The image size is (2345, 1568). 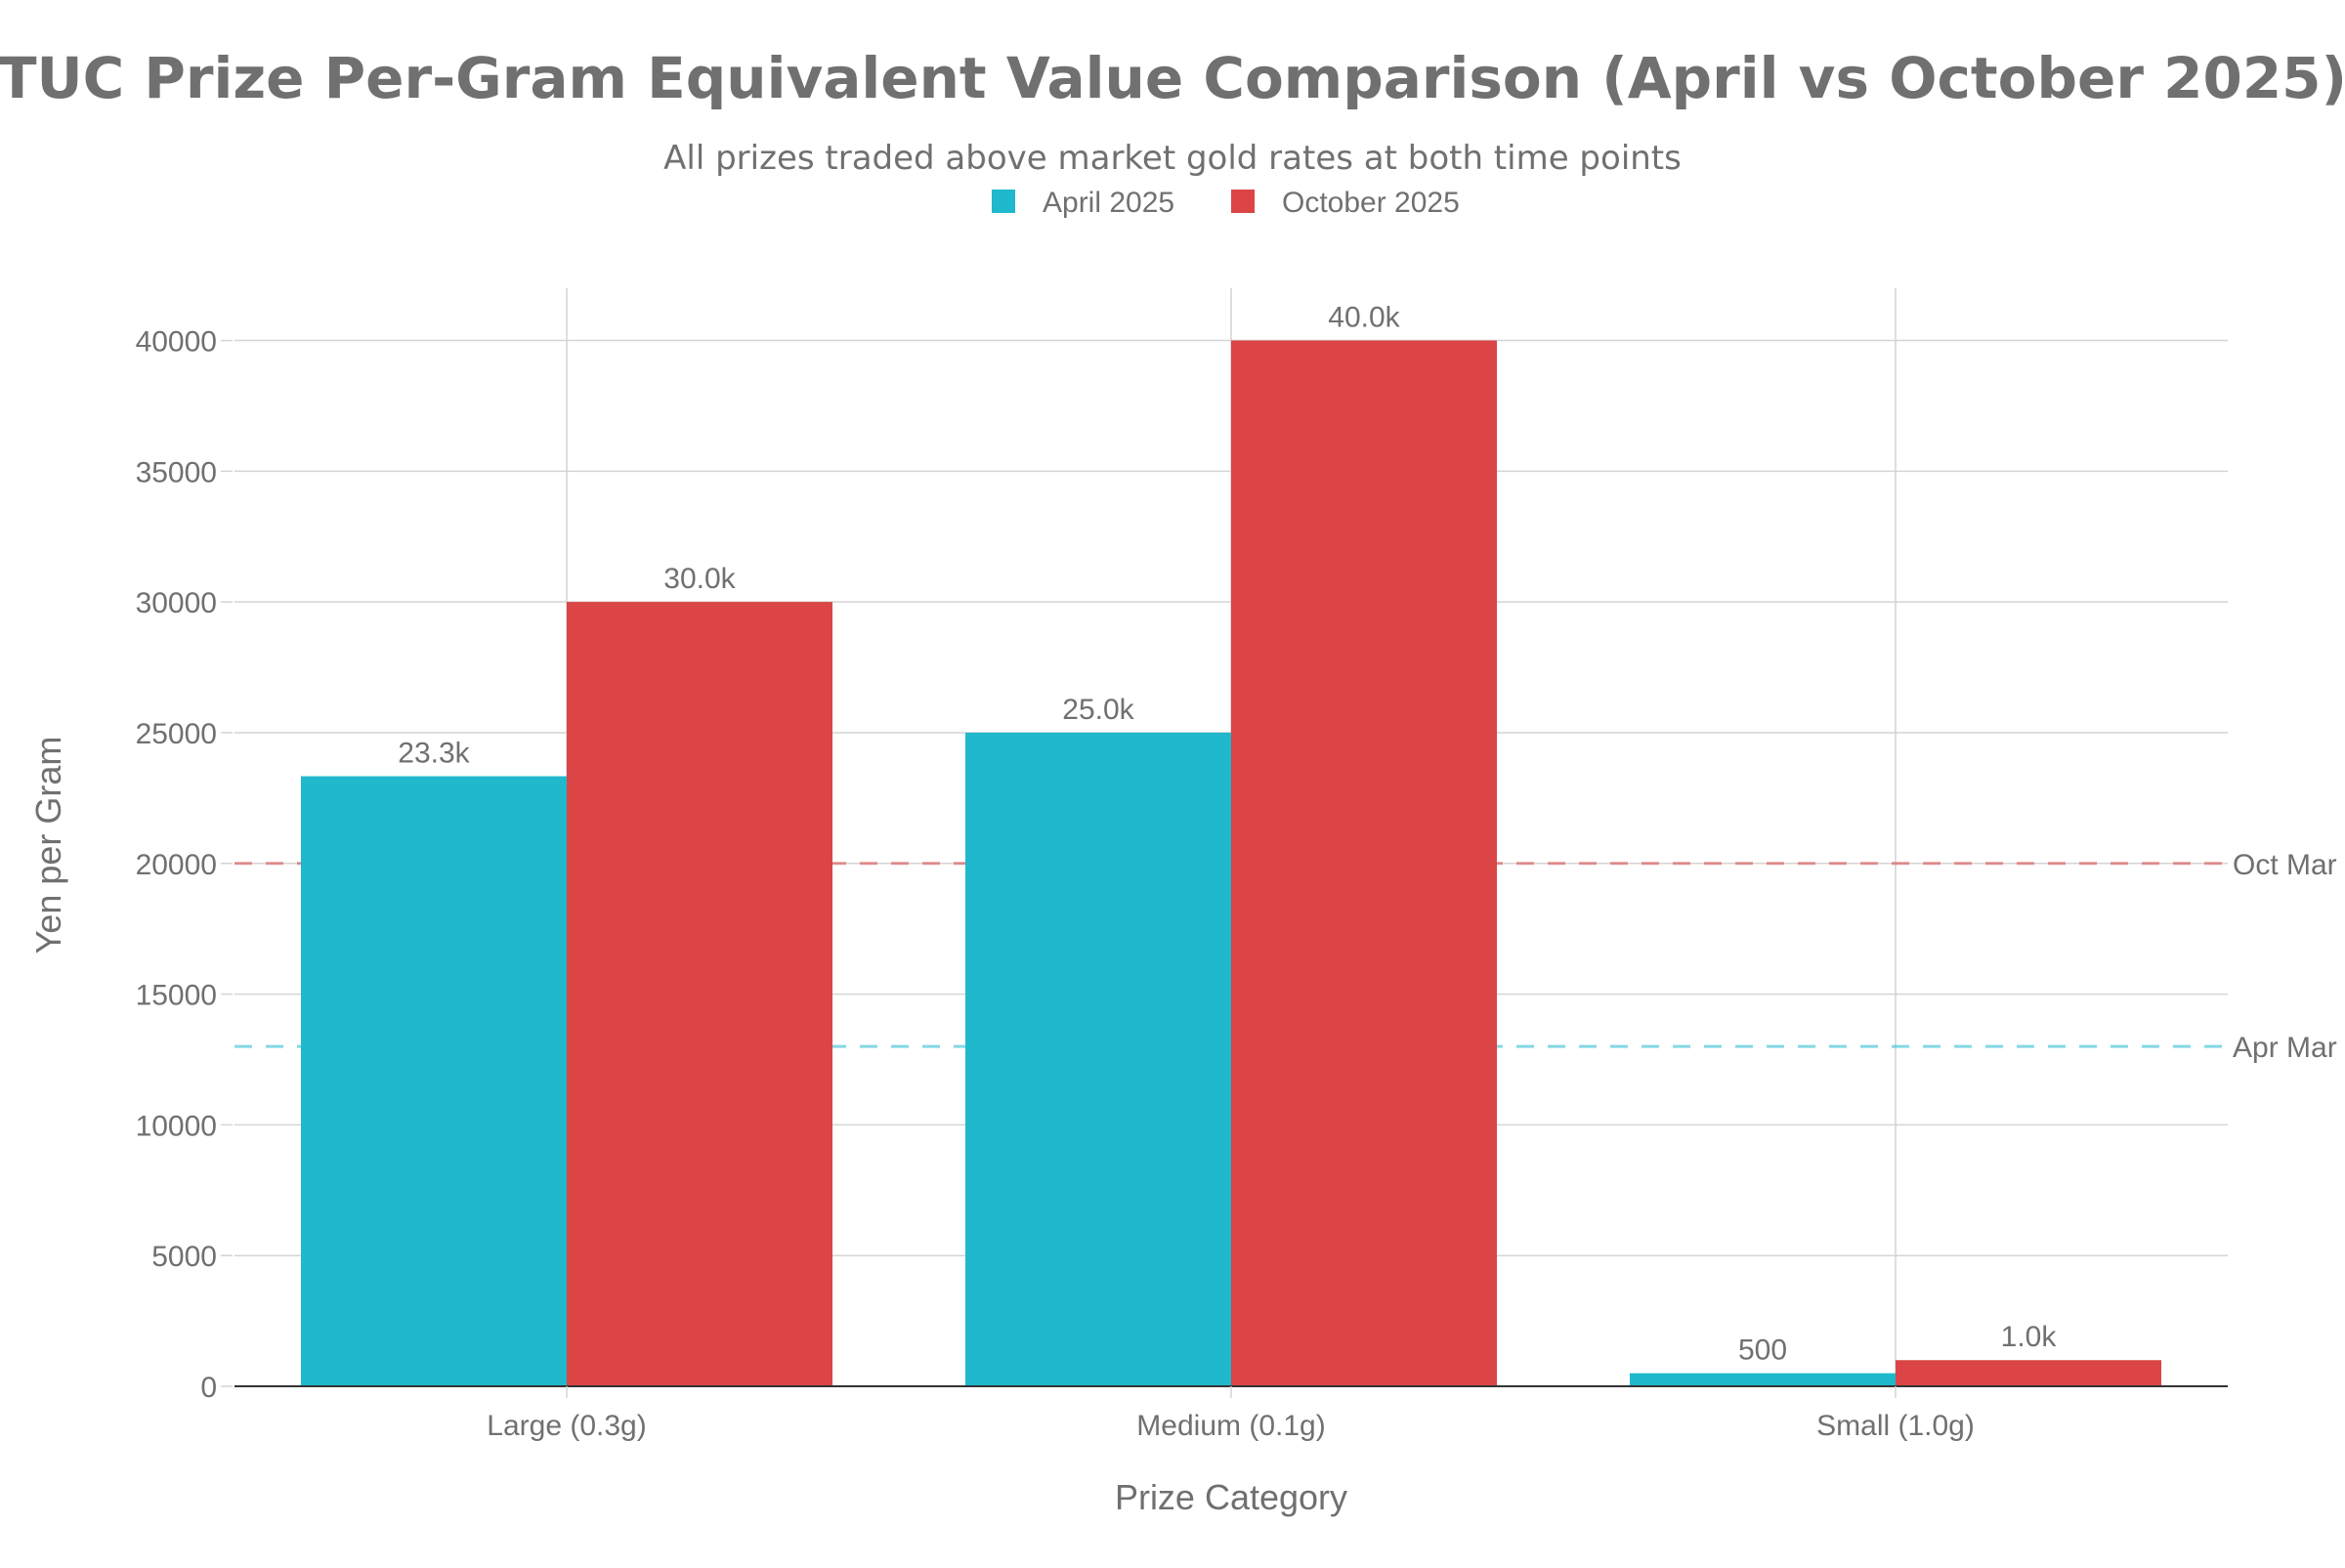 I want to click on y-tick-label: 30000, so click(x=176, y=603).